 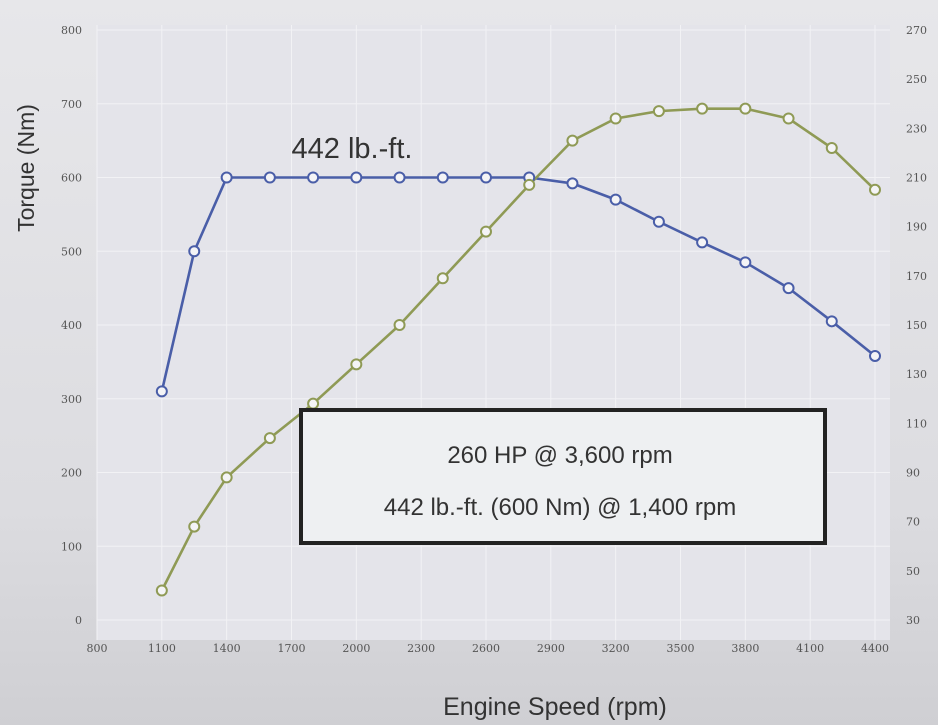 I want to click on y-tick-label: 300, so click(x=71, y=399).